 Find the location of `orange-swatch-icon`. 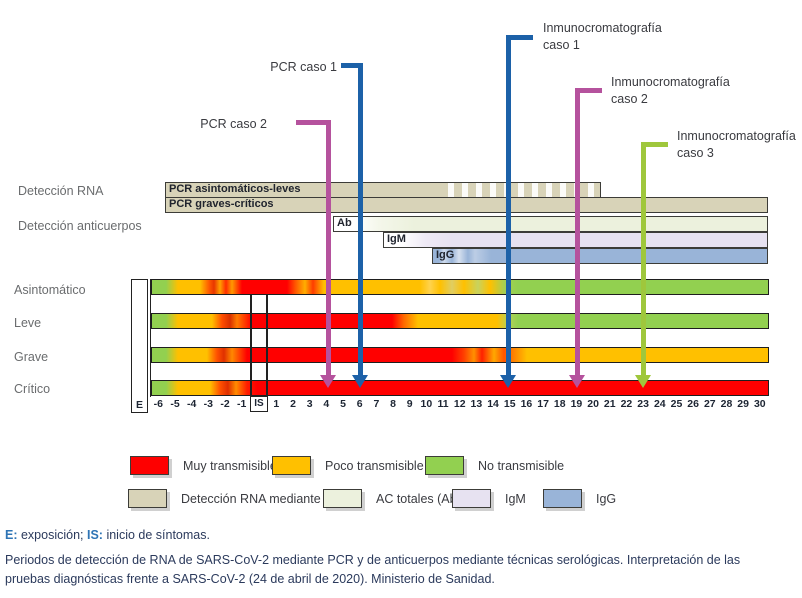

orange-swatch-icon is located at coordinates (291, 465).